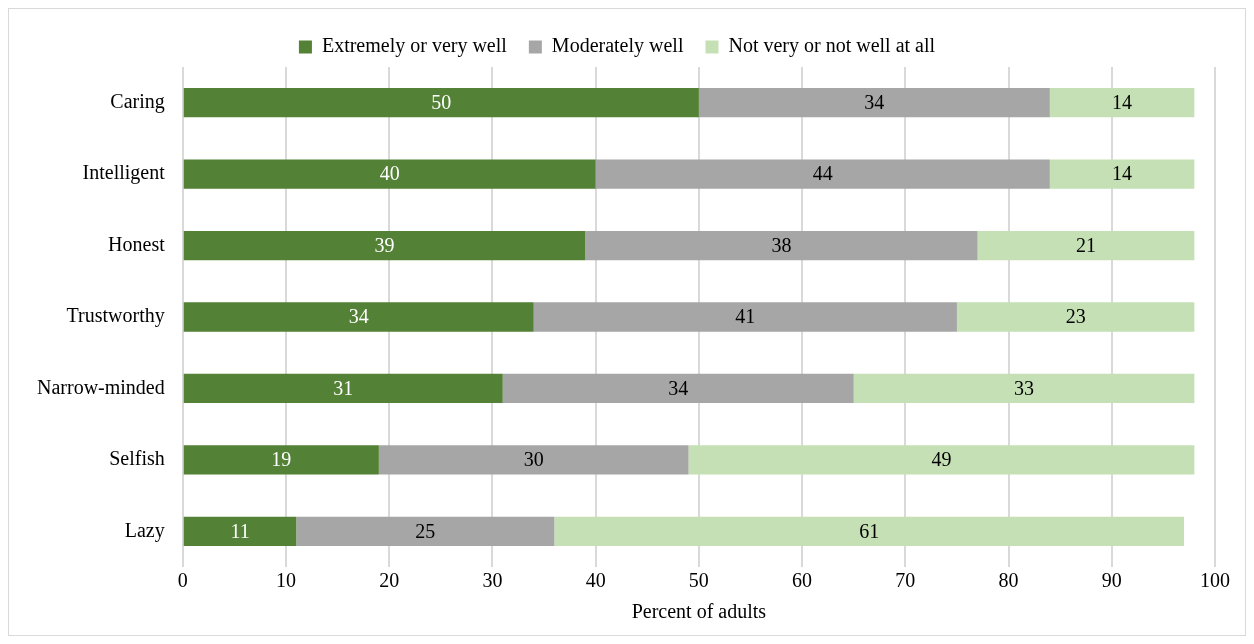  I want to click on data-label: 61, so click(869, 530).